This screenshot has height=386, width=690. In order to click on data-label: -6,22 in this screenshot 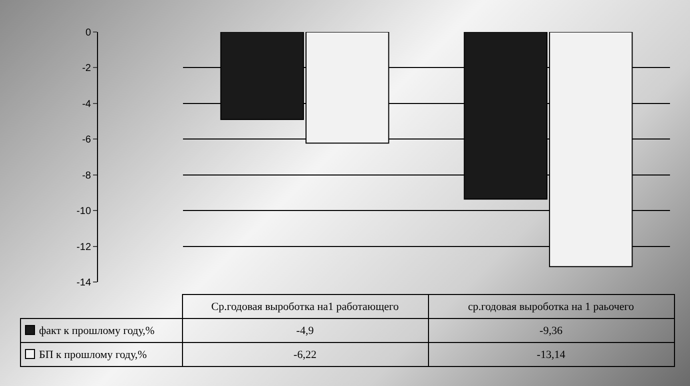, I will do `click(305, 354)`.